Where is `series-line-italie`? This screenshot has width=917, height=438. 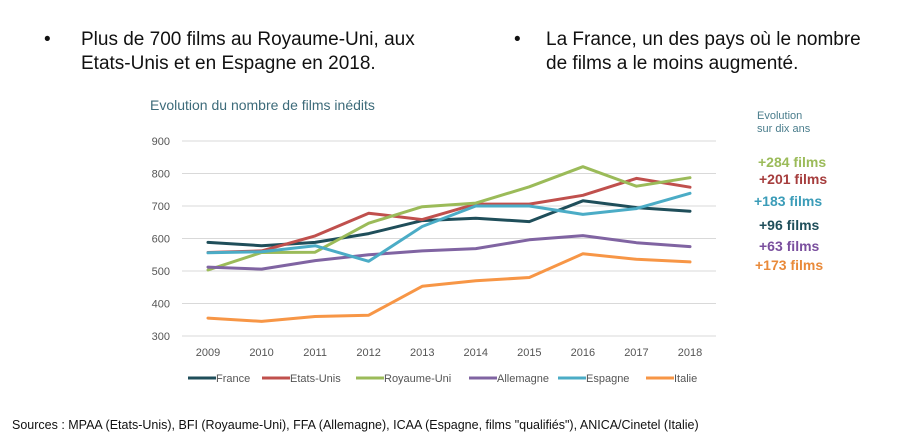 series-line-italie is located at coordinates (449, 287).